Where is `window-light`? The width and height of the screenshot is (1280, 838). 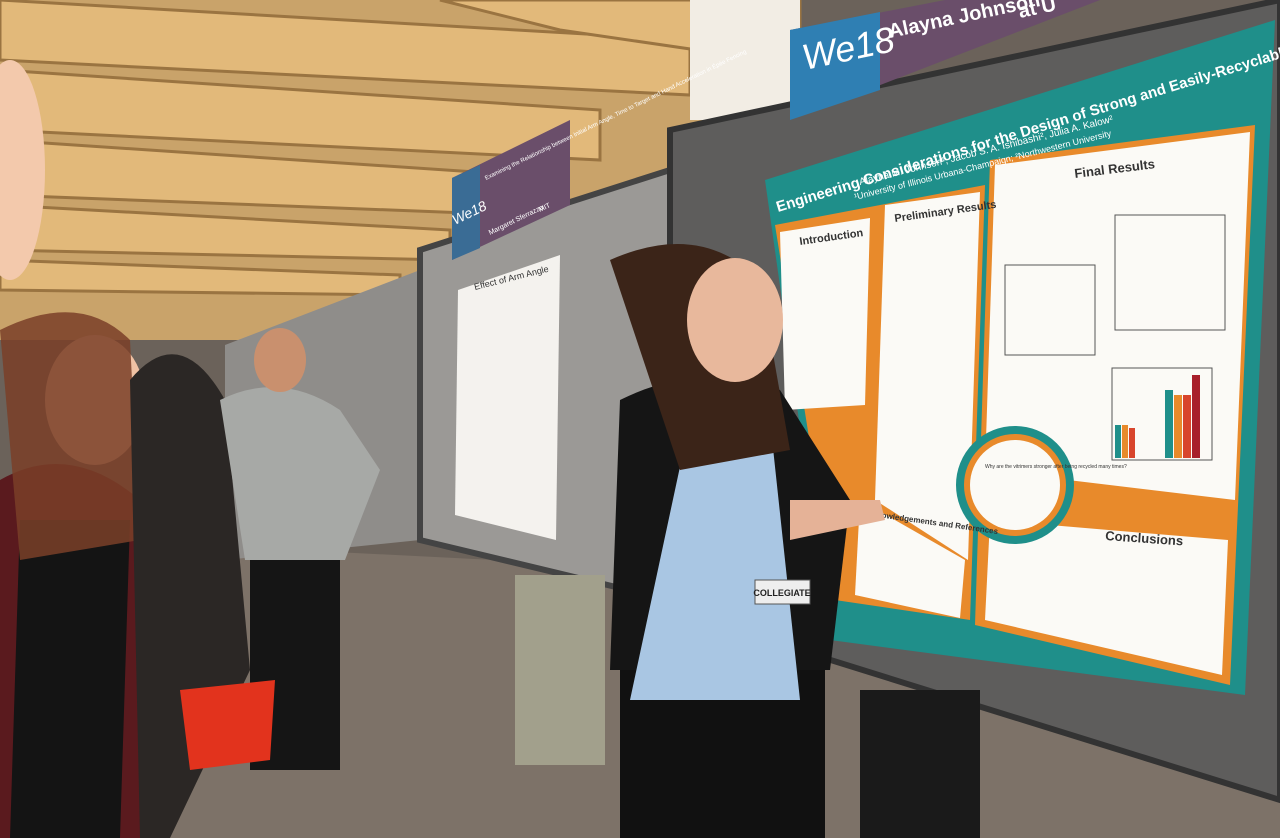
window-light is located at coordinates (745, 60).